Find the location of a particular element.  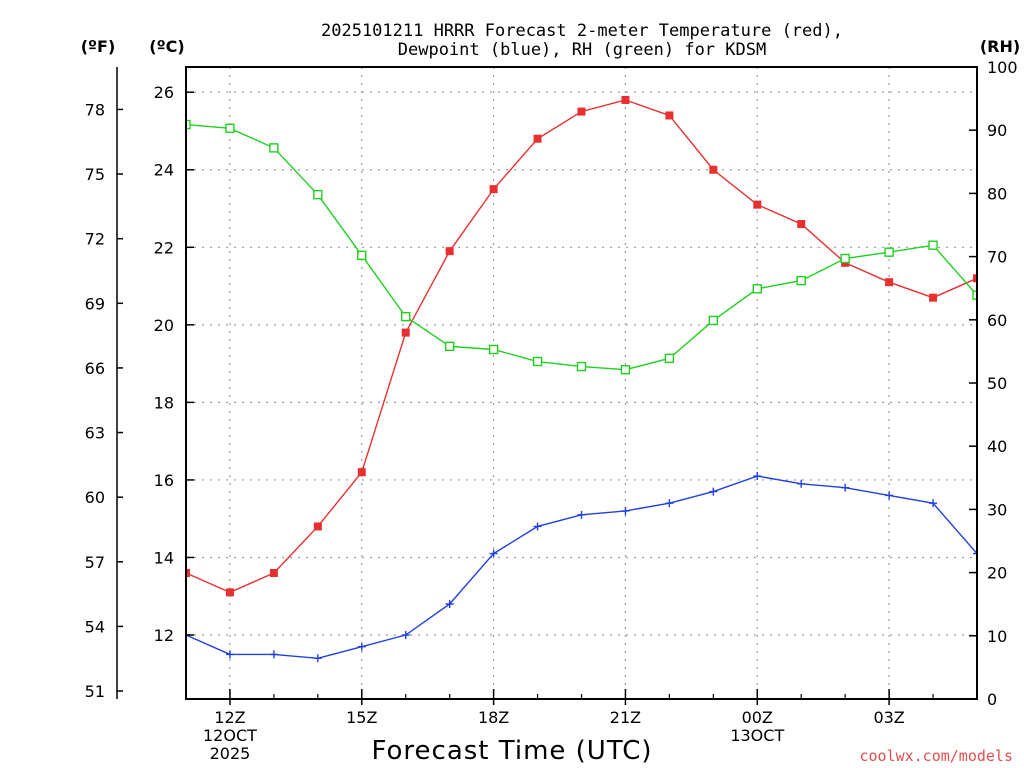

c-tick-label: 18 is located at coordinates (164, 402).